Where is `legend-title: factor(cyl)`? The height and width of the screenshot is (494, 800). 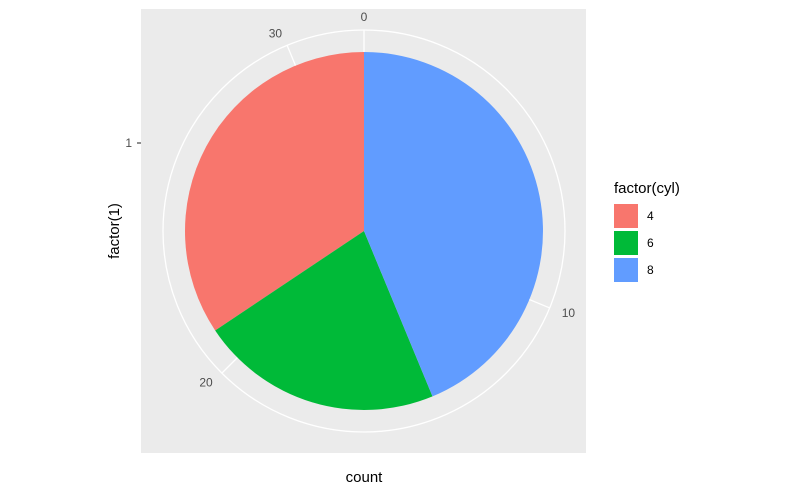 legend-title: factor(cyl) is located at coordinates (647, 188).